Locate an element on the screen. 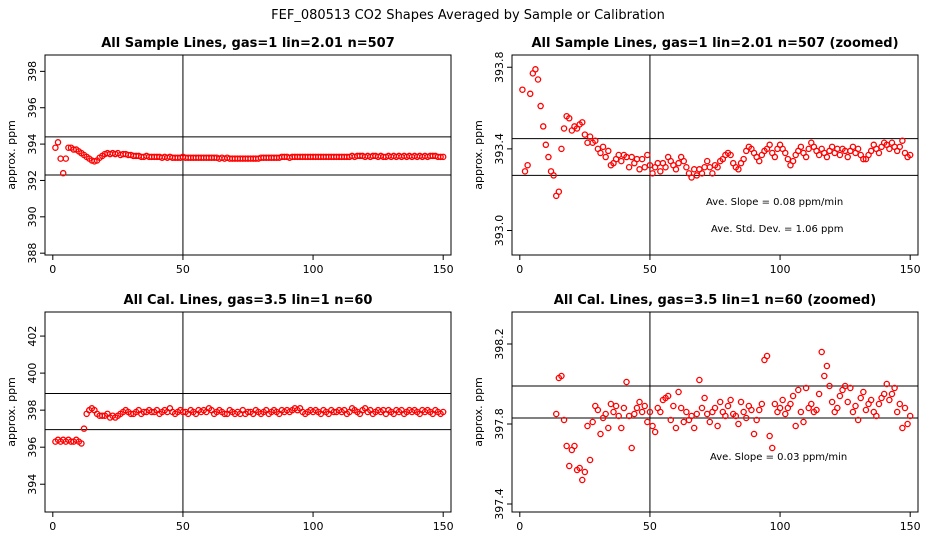 The height and width of the screenshot is (540, 936). x-tick-label: 100 is located at coordinates (313, 526).